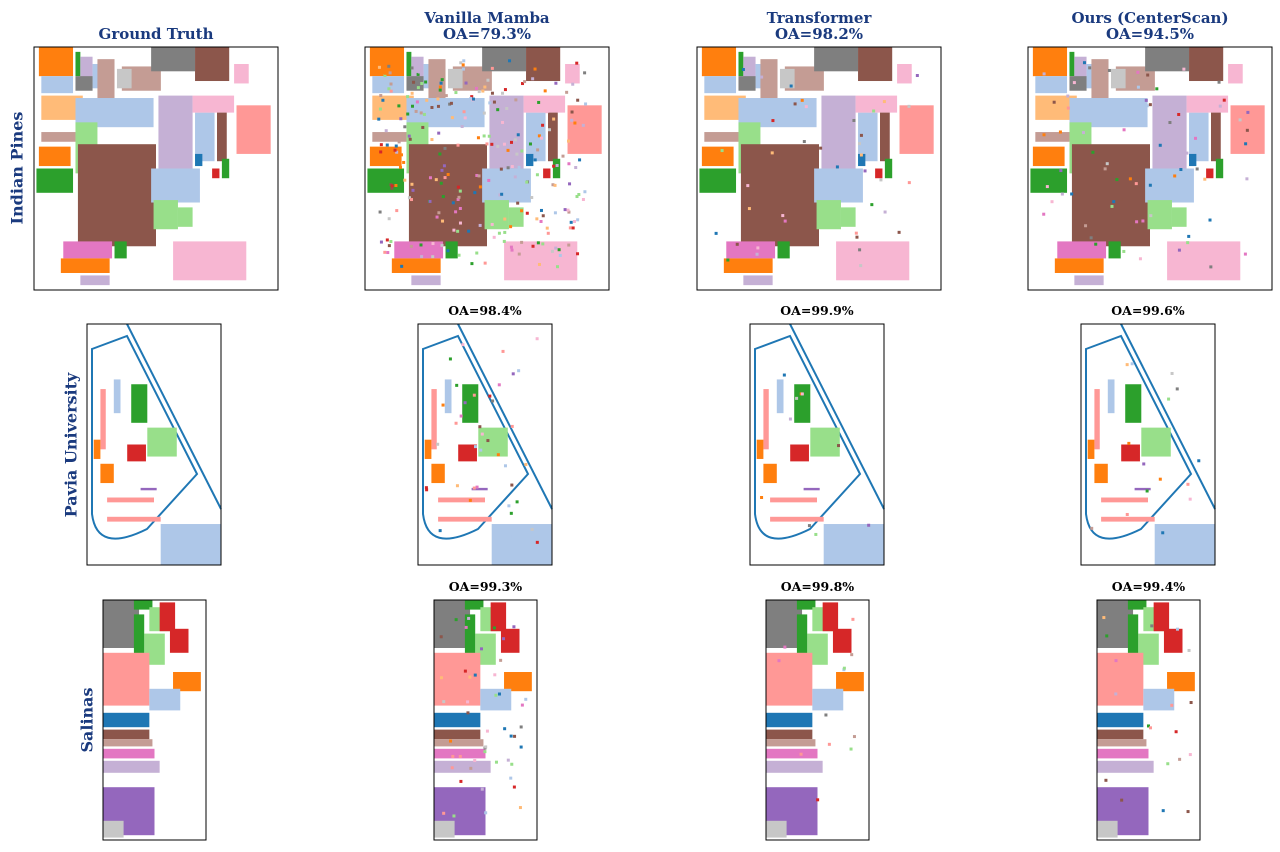  Describe the element at coordinates (1148, 310) in the screenshot. I see `oa-score: OA=99.6%` at that location.